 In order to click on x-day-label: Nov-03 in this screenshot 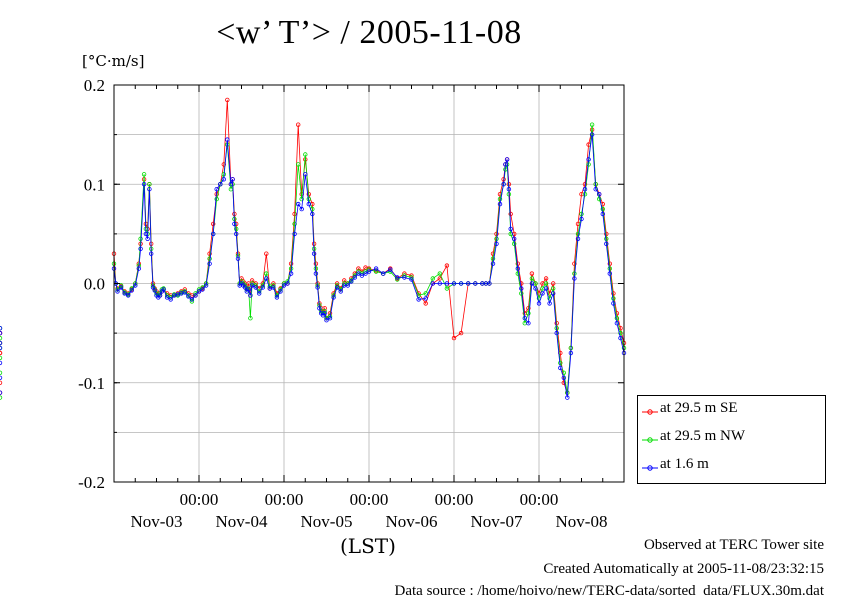, I will do `click(157, 521)`.